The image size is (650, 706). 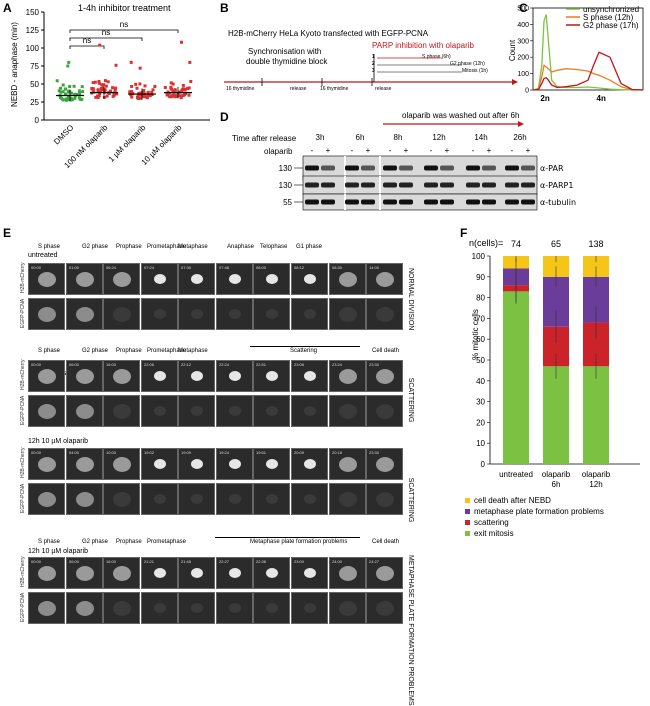 What do you see at coordinates (475, 71) in the screenshot?
I see `option-mitosis: Mitosis (1h)` at bounding box center [475, 71].